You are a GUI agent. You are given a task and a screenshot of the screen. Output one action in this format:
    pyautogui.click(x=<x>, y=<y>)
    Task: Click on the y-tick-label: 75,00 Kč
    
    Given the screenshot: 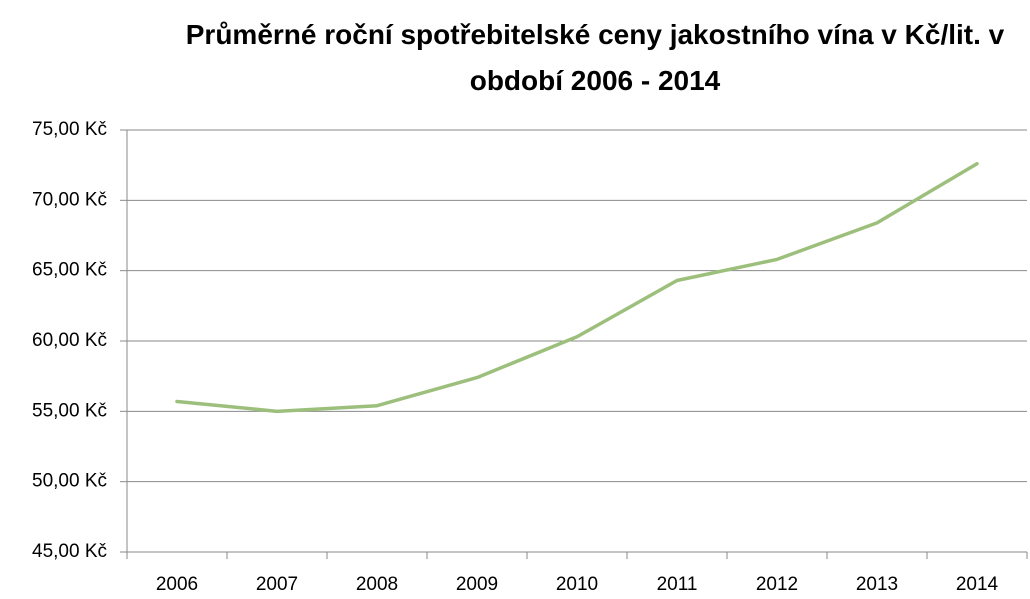 What is the action you would take?
    pyautogui.click(x=69, y=129)
    